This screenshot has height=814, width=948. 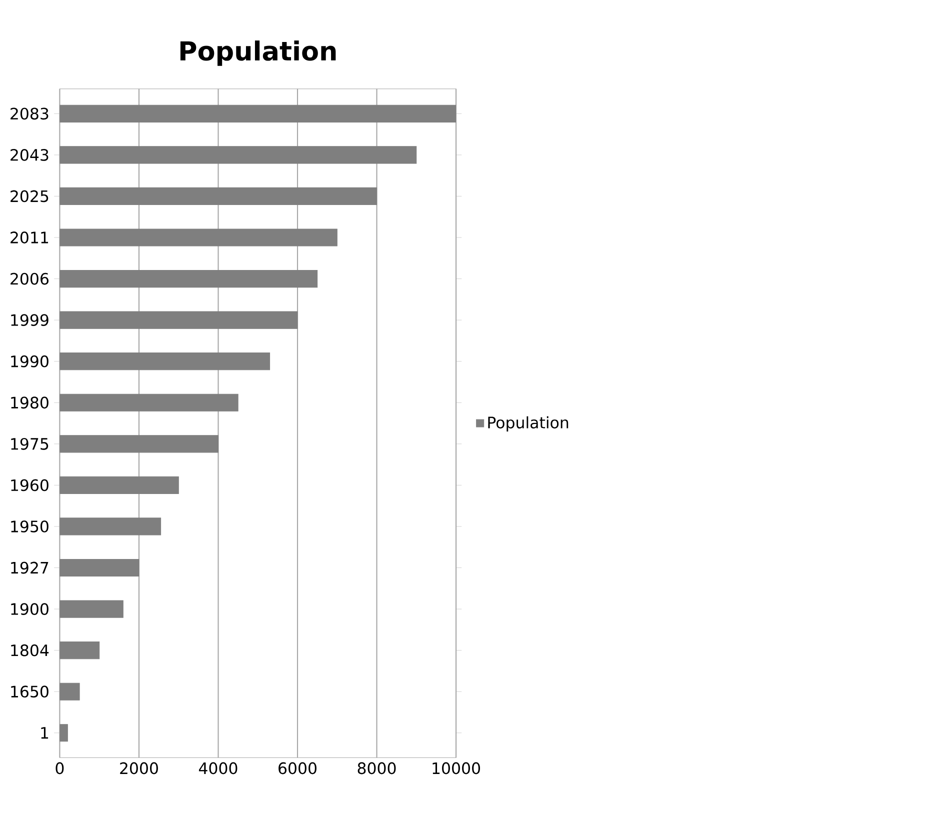 What do you see at coordinates (44, 733) in the screenshot?
I see `y-tick-label: 1` at bounding box center [44, 733].